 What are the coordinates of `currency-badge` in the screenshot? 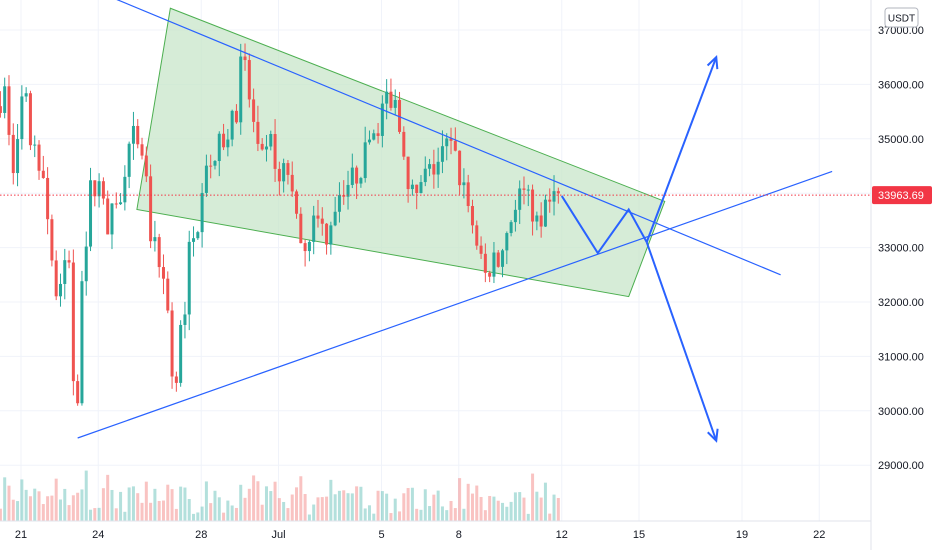 It's located at (901, 17).